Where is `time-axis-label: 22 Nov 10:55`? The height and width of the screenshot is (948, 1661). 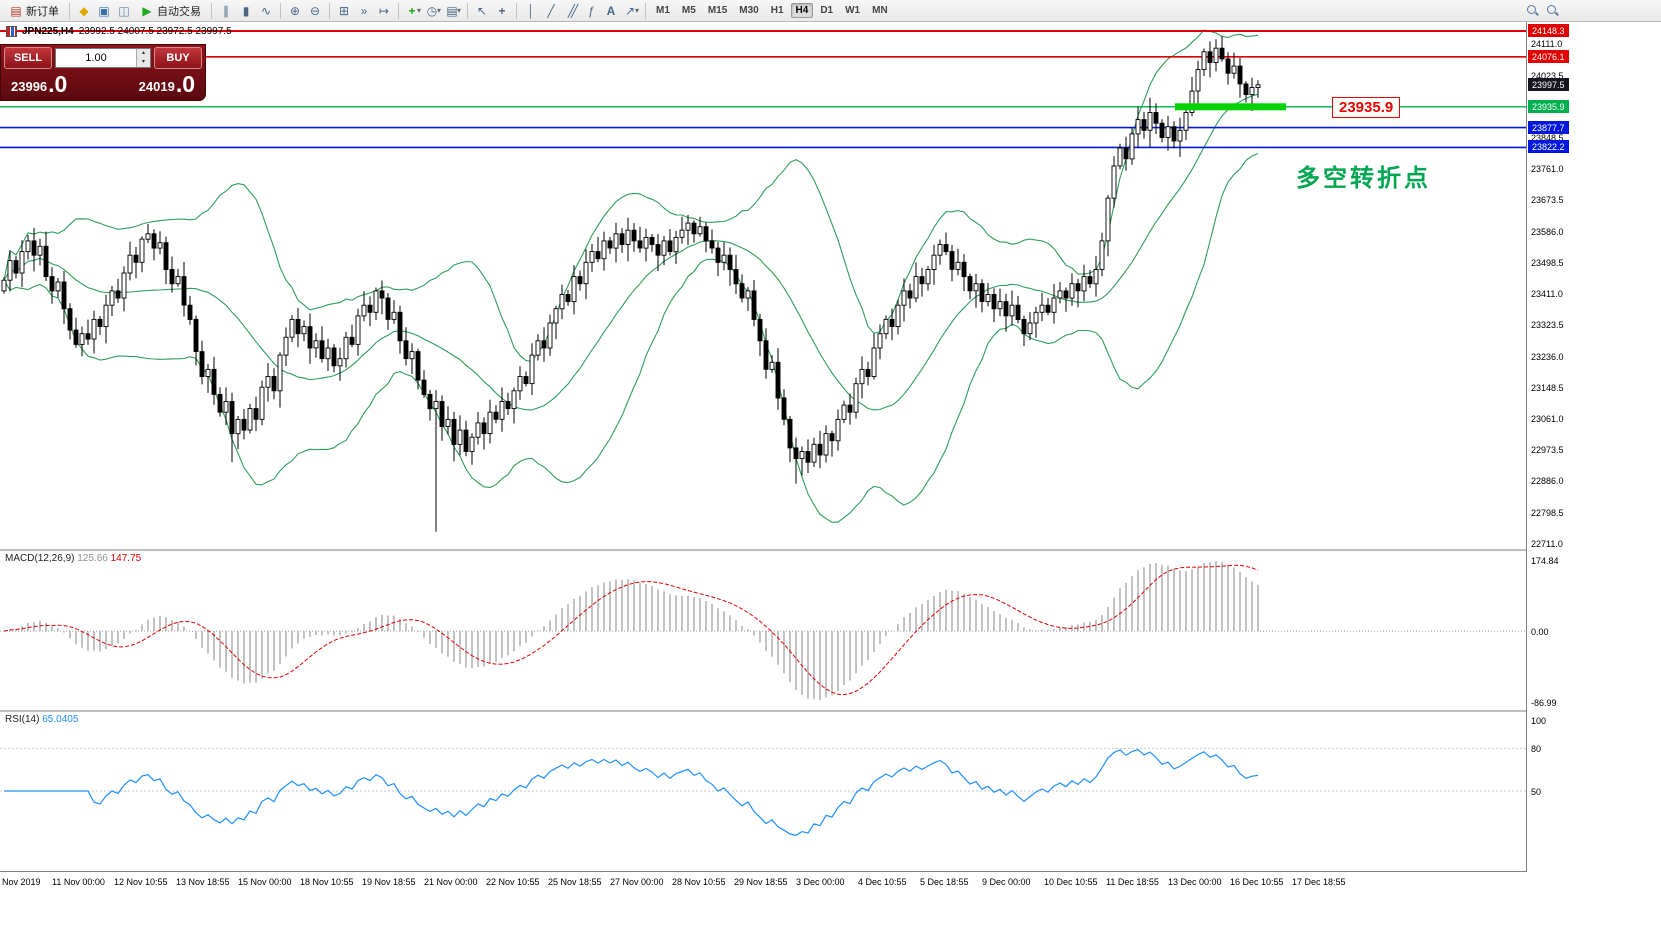 time-axis-label: 22 Nov 10:55 is located at coordinates (513, 882).